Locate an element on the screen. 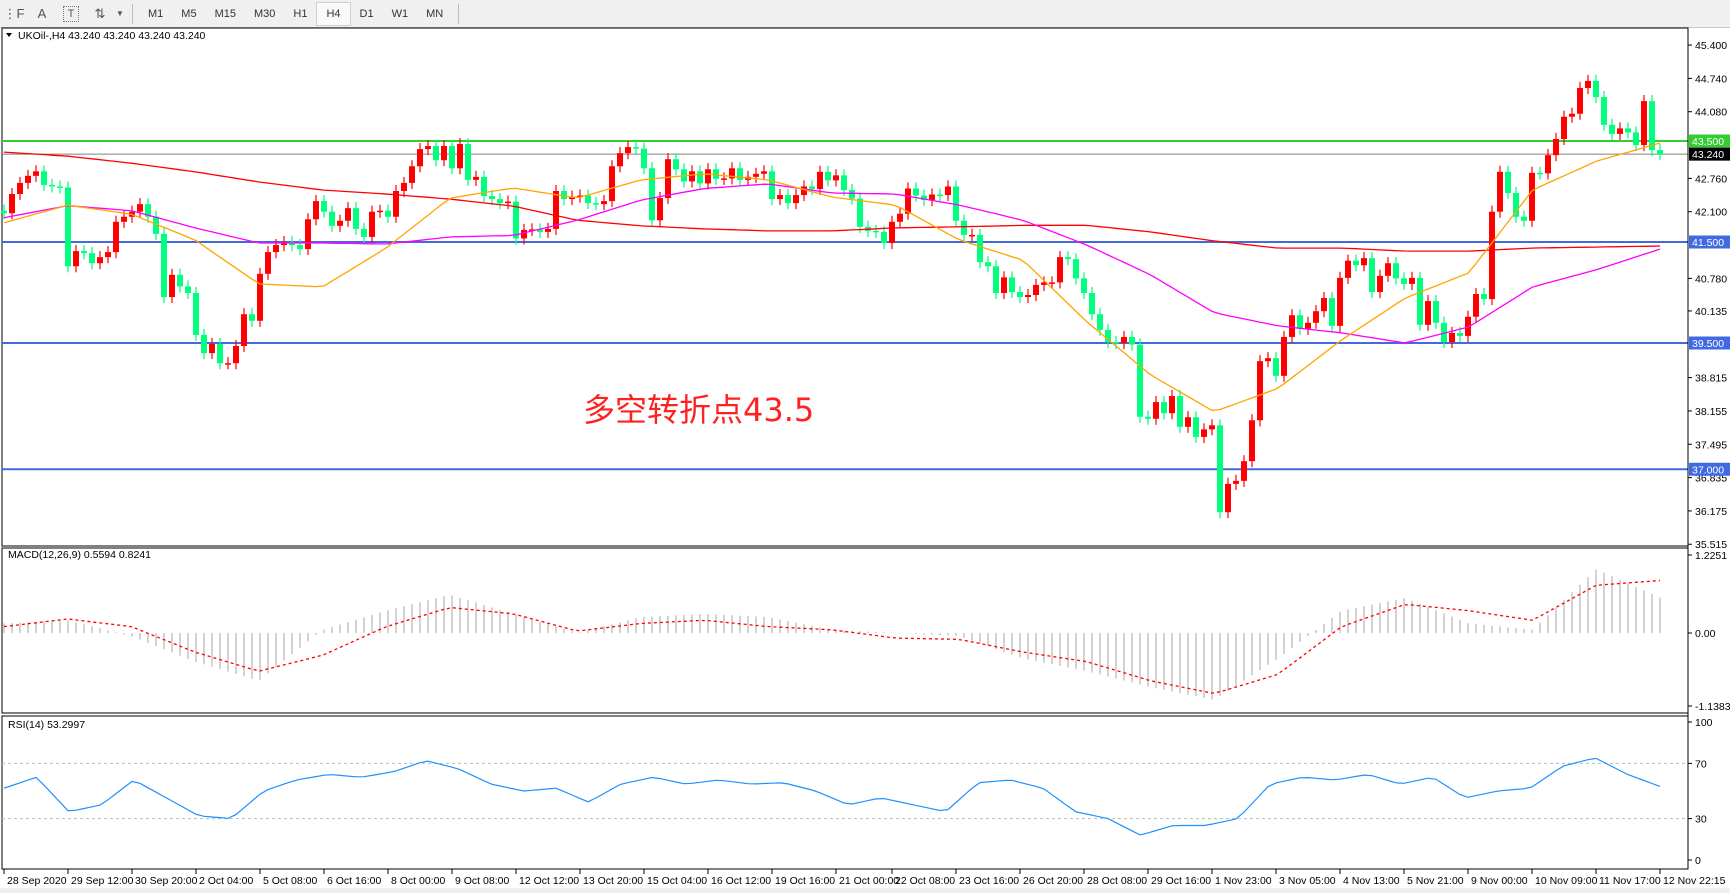  timeframe-h1-button: H1 is located at coordinates (300, 13).